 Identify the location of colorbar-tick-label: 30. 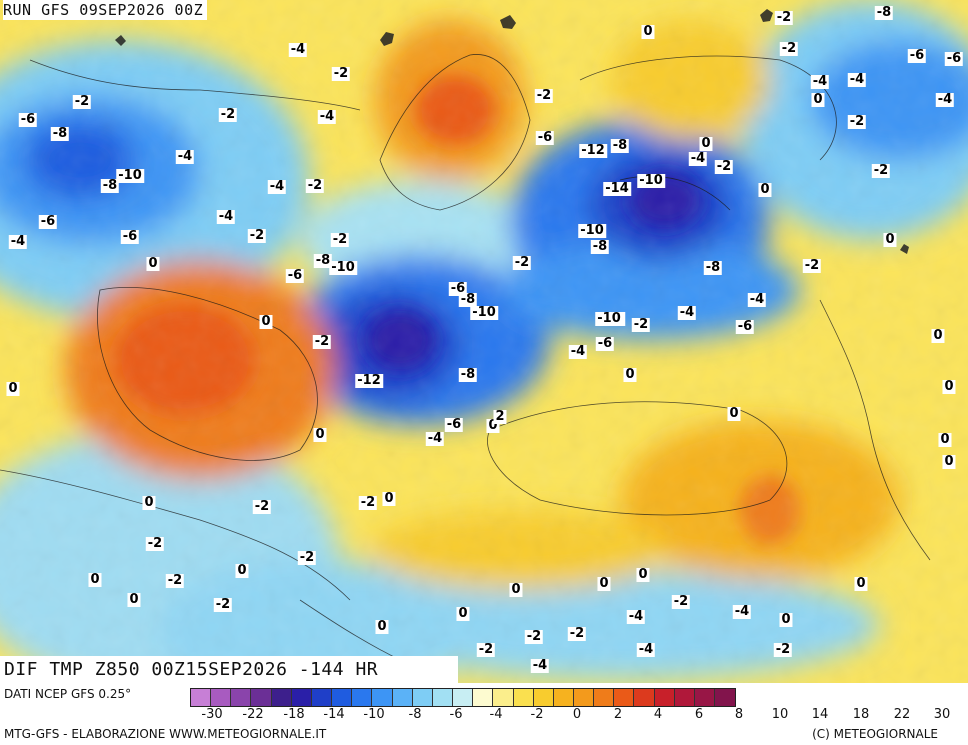
(942, 714).